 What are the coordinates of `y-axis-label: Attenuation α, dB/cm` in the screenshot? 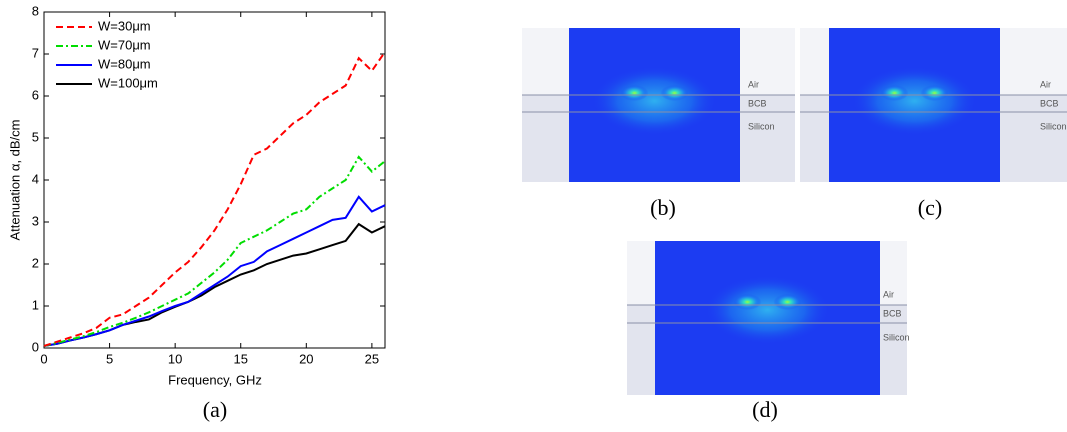 It's located at (14, 180).